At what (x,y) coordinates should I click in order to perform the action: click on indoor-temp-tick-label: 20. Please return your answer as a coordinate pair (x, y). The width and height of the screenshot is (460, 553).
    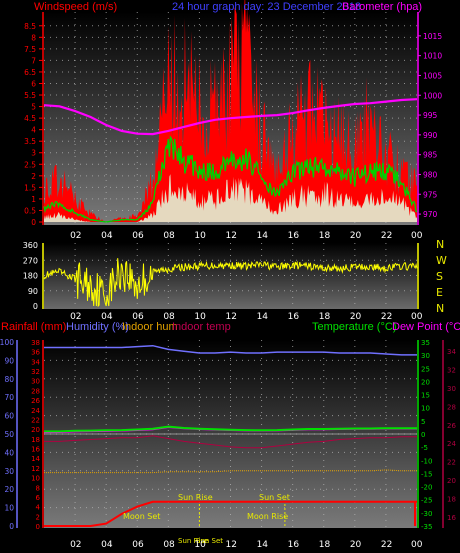
    Looking at the image, I should click on (451, 481).